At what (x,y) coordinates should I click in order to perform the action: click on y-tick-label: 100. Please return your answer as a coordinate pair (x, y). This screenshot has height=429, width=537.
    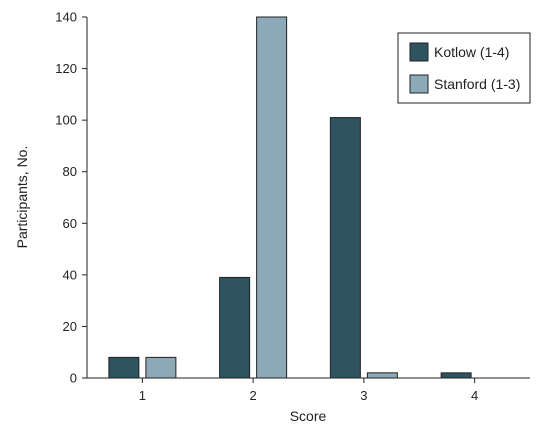
    Looking at the image, I should click on (66, 120).